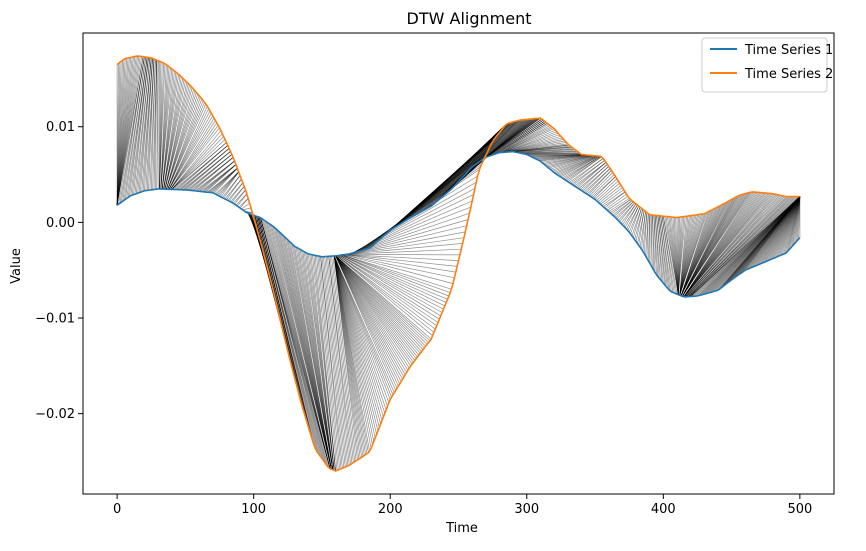 This screenshot has height=551, width=866. Describe the element at coordinates (59, 271) in the screenshot. I see `y-axis-ticks: 0.01 0.00 −0.01 −0.02` at that location.